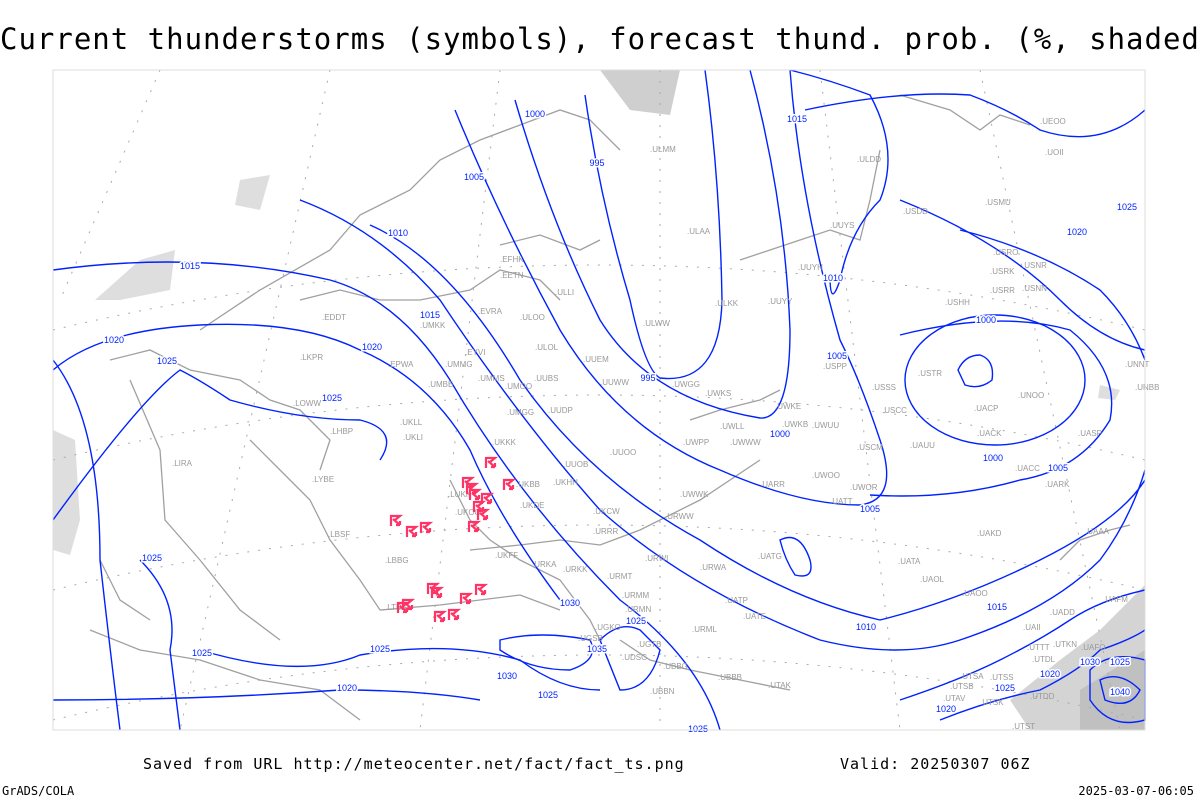 This screenshot has height=800, width=1200. Describe the element at coordinates (989, 433) in the screenshot. I see `station-label: .UACK` at that location.